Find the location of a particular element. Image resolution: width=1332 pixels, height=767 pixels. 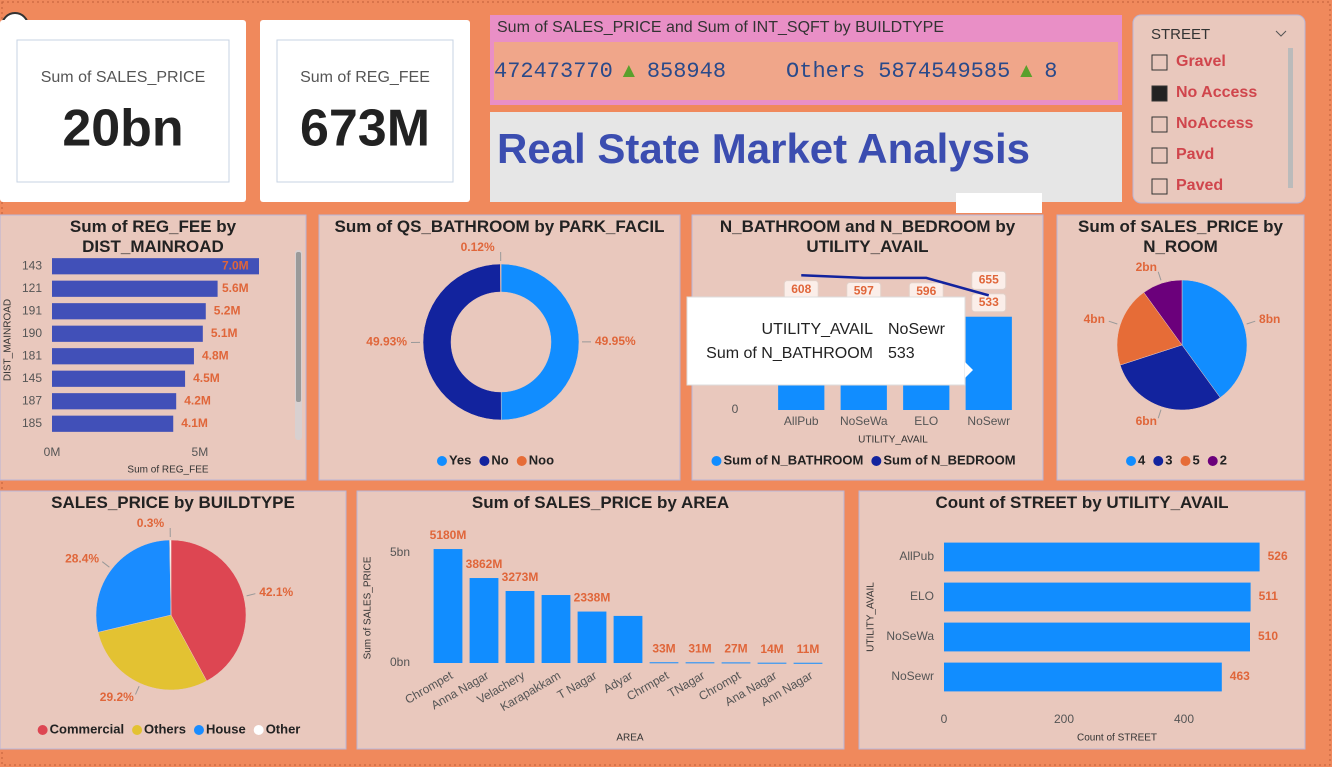

page-title: Real State Market Analysis is located at coordinates (763, 148).